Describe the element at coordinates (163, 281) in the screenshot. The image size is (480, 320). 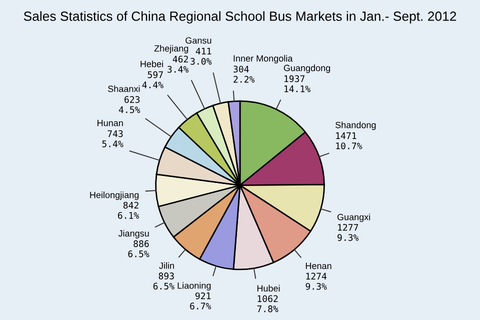
I see `data-label: 893 6.5%` at that location.